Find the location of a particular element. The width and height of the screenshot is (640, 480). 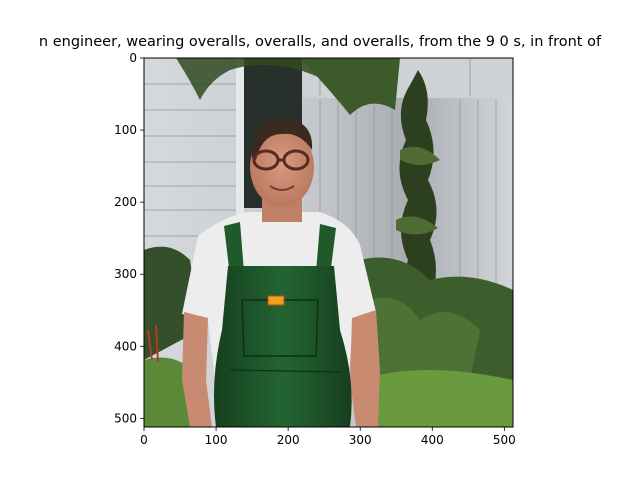

y-tick-label: 200 is located at coordinates (125, 202).